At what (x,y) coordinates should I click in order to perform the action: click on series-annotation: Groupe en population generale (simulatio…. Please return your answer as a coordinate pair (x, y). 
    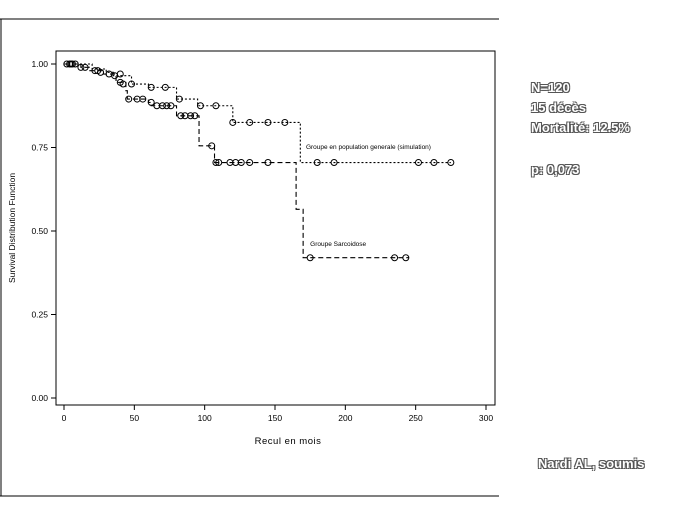
    Looking at the image, I should click on (368, 147).